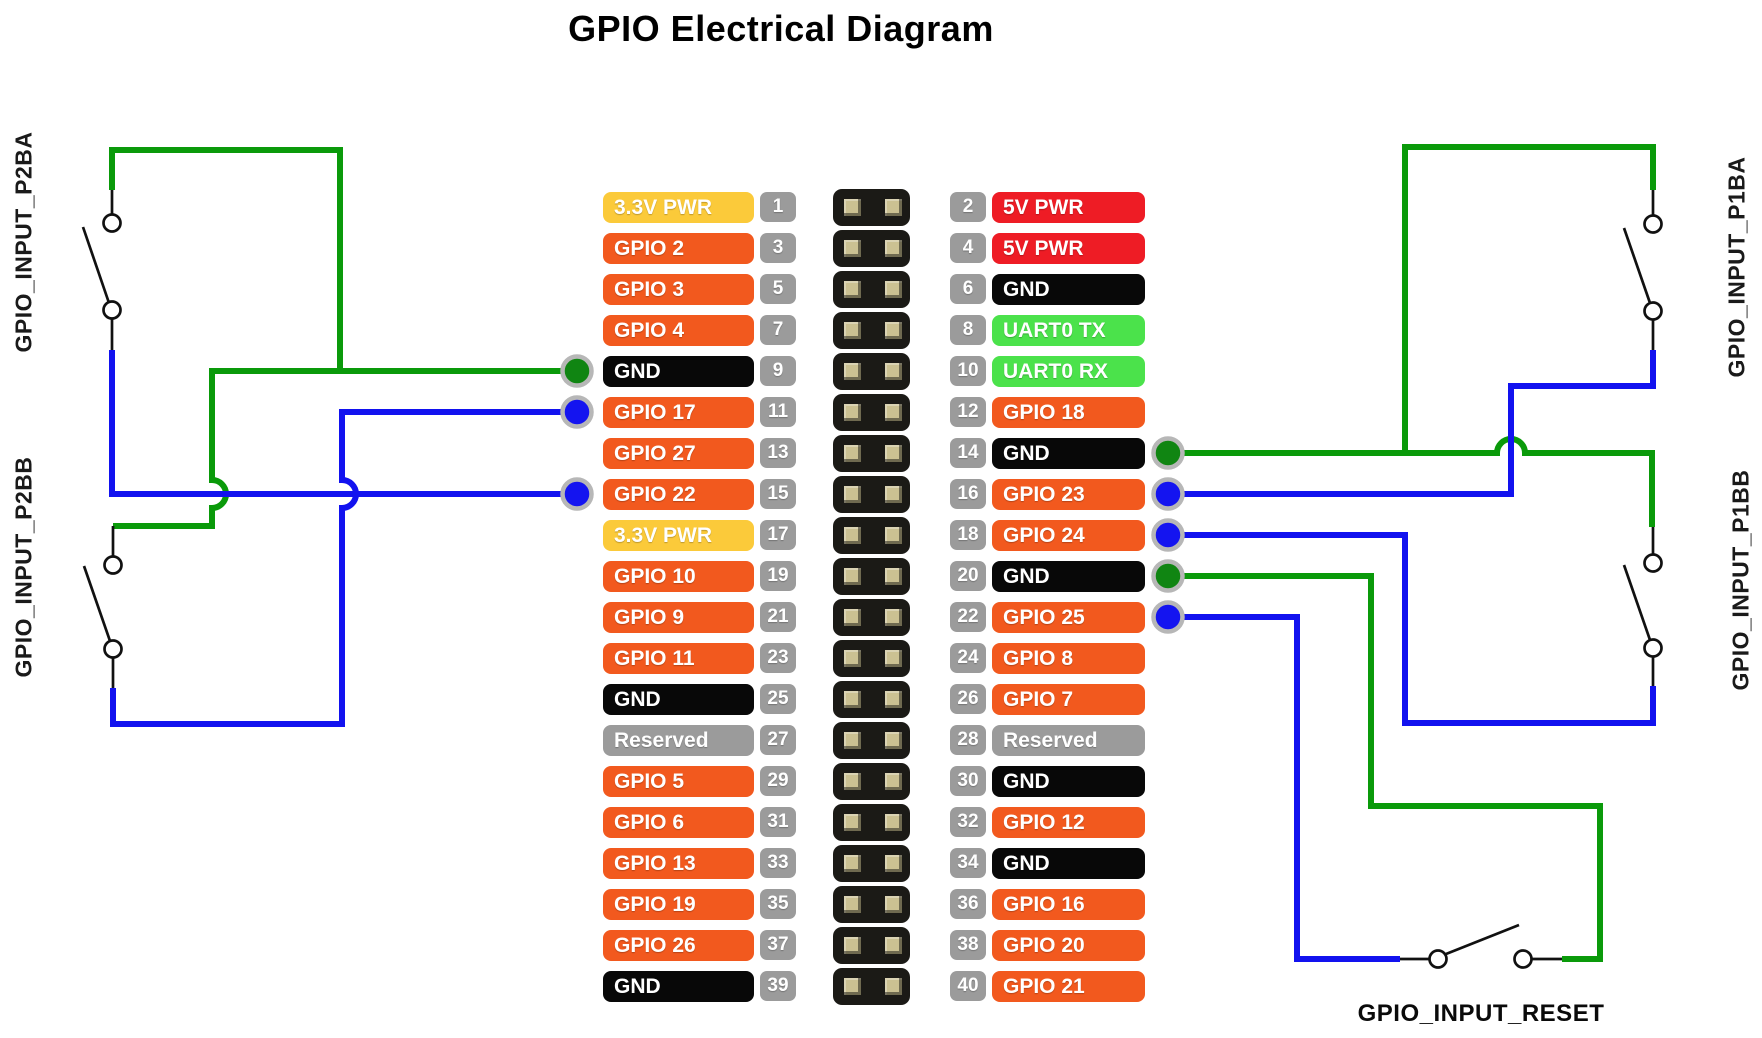  What do you see at coordinates (1068, 371) in the screenshot?
I see `pin-label-right-10: UART0 RX` at bounding box center [1068, 371].